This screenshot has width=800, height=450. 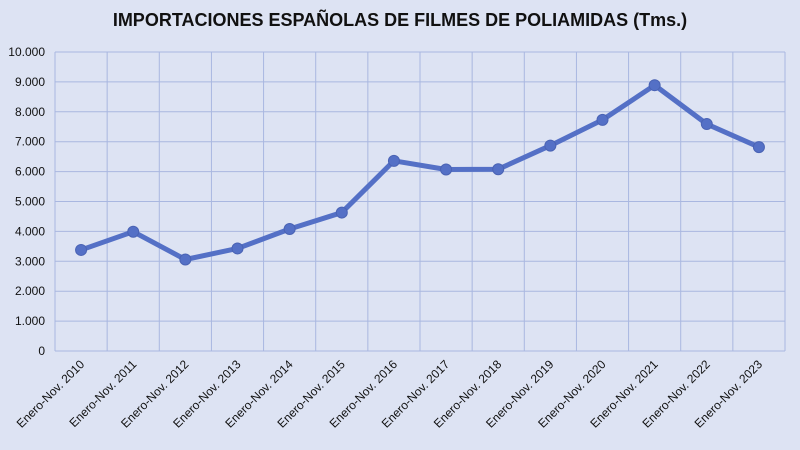 I want to click on y-tick-label: 9.000, so click(x=30, y=82).